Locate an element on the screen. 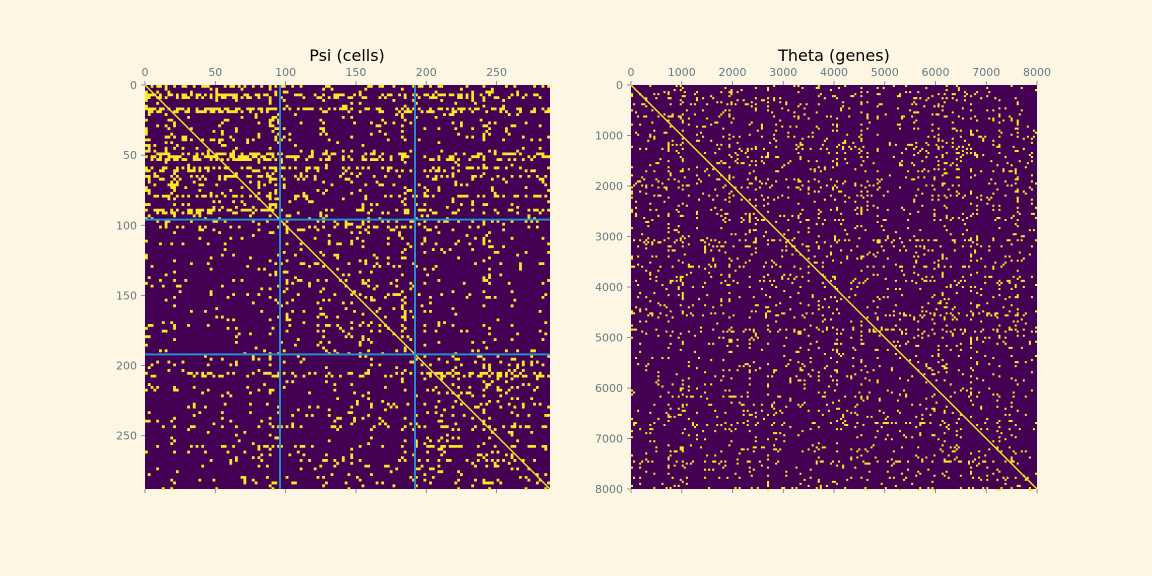 This screenshot has height=576, width=1152. psi-y-axis-ticks: 0 50 100 150 200 250 is located at coordinates (130, 261).